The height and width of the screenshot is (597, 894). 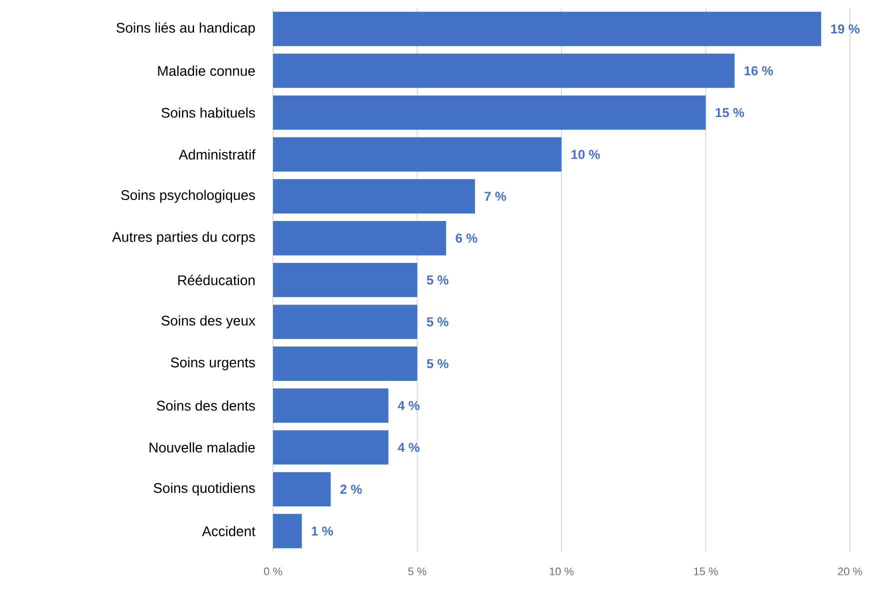 What do you see at coordinates (417, 572) in the screenshot?
I see `x-tick-label: 5 %` at bounding box center [417, 572].